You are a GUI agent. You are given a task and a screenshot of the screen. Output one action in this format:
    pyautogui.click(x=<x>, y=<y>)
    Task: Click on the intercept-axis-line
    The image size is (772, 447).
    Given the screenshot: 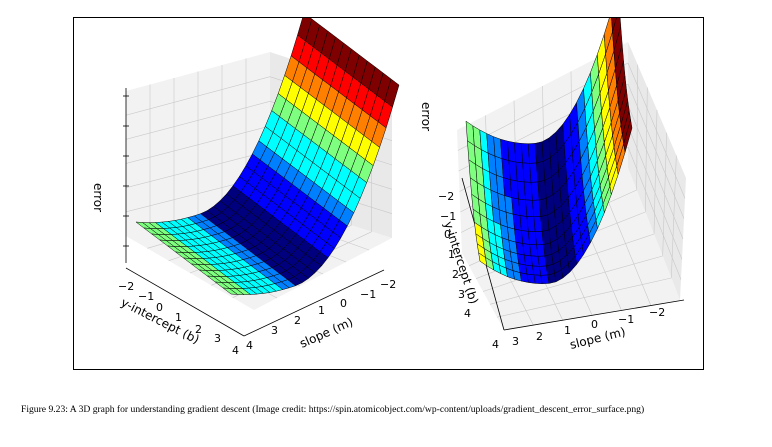 What is the action you would take?
    pyautogui.click(x=185, y=302)
    